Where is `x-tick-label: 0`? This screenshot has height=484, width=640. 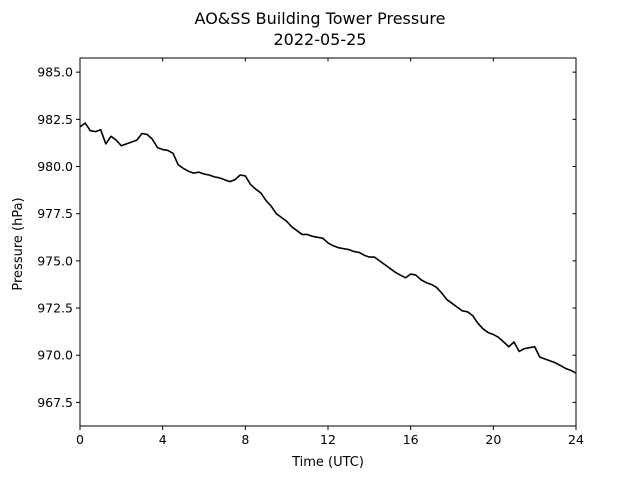
x-tick-label: 0 is located at coordinates (80, 439).